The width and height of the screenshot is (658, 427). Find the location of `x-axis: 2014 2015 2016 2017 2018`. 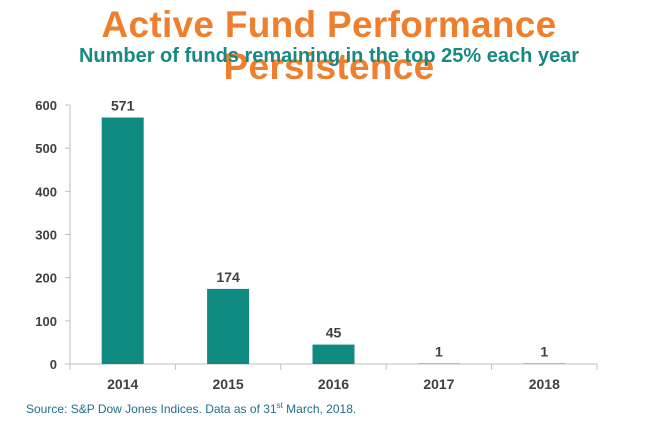

x-axis: 2014 2015 2016 2017 2018 is located at coordinates (333, 377).